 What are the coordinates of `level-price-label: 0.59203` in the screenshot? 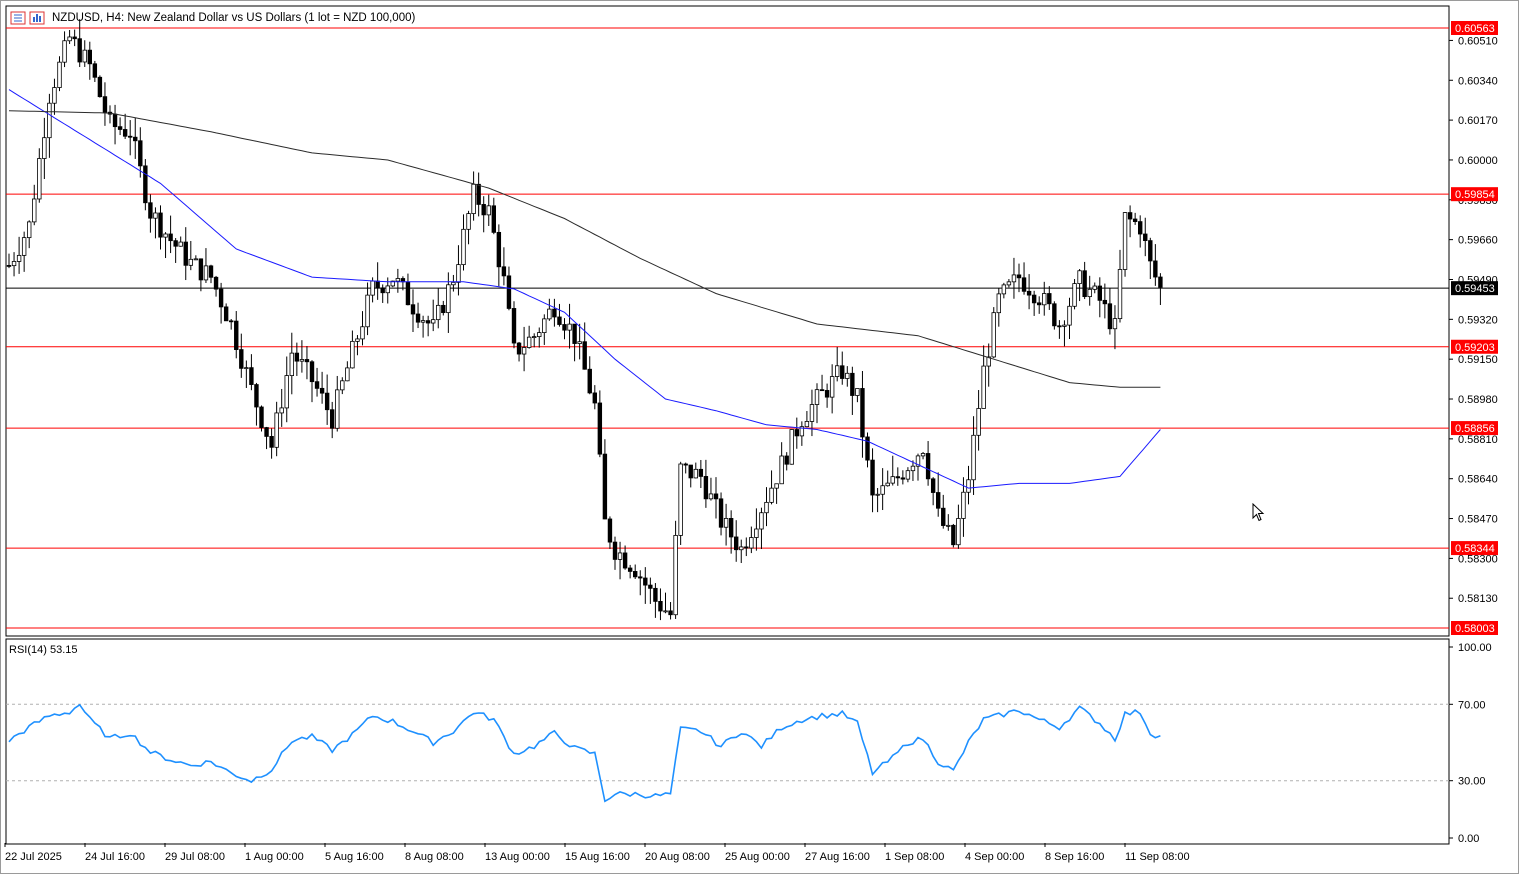 It's located at (1475, 348).